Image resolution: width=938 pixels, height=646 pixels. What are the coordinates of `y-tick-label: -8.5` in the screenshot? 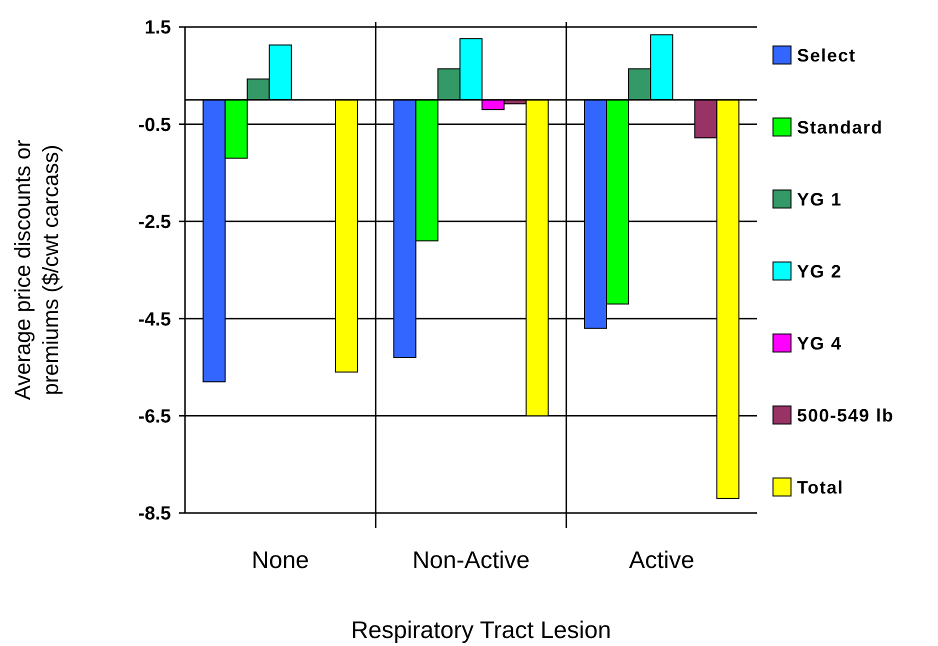 It's located at (155, 514).